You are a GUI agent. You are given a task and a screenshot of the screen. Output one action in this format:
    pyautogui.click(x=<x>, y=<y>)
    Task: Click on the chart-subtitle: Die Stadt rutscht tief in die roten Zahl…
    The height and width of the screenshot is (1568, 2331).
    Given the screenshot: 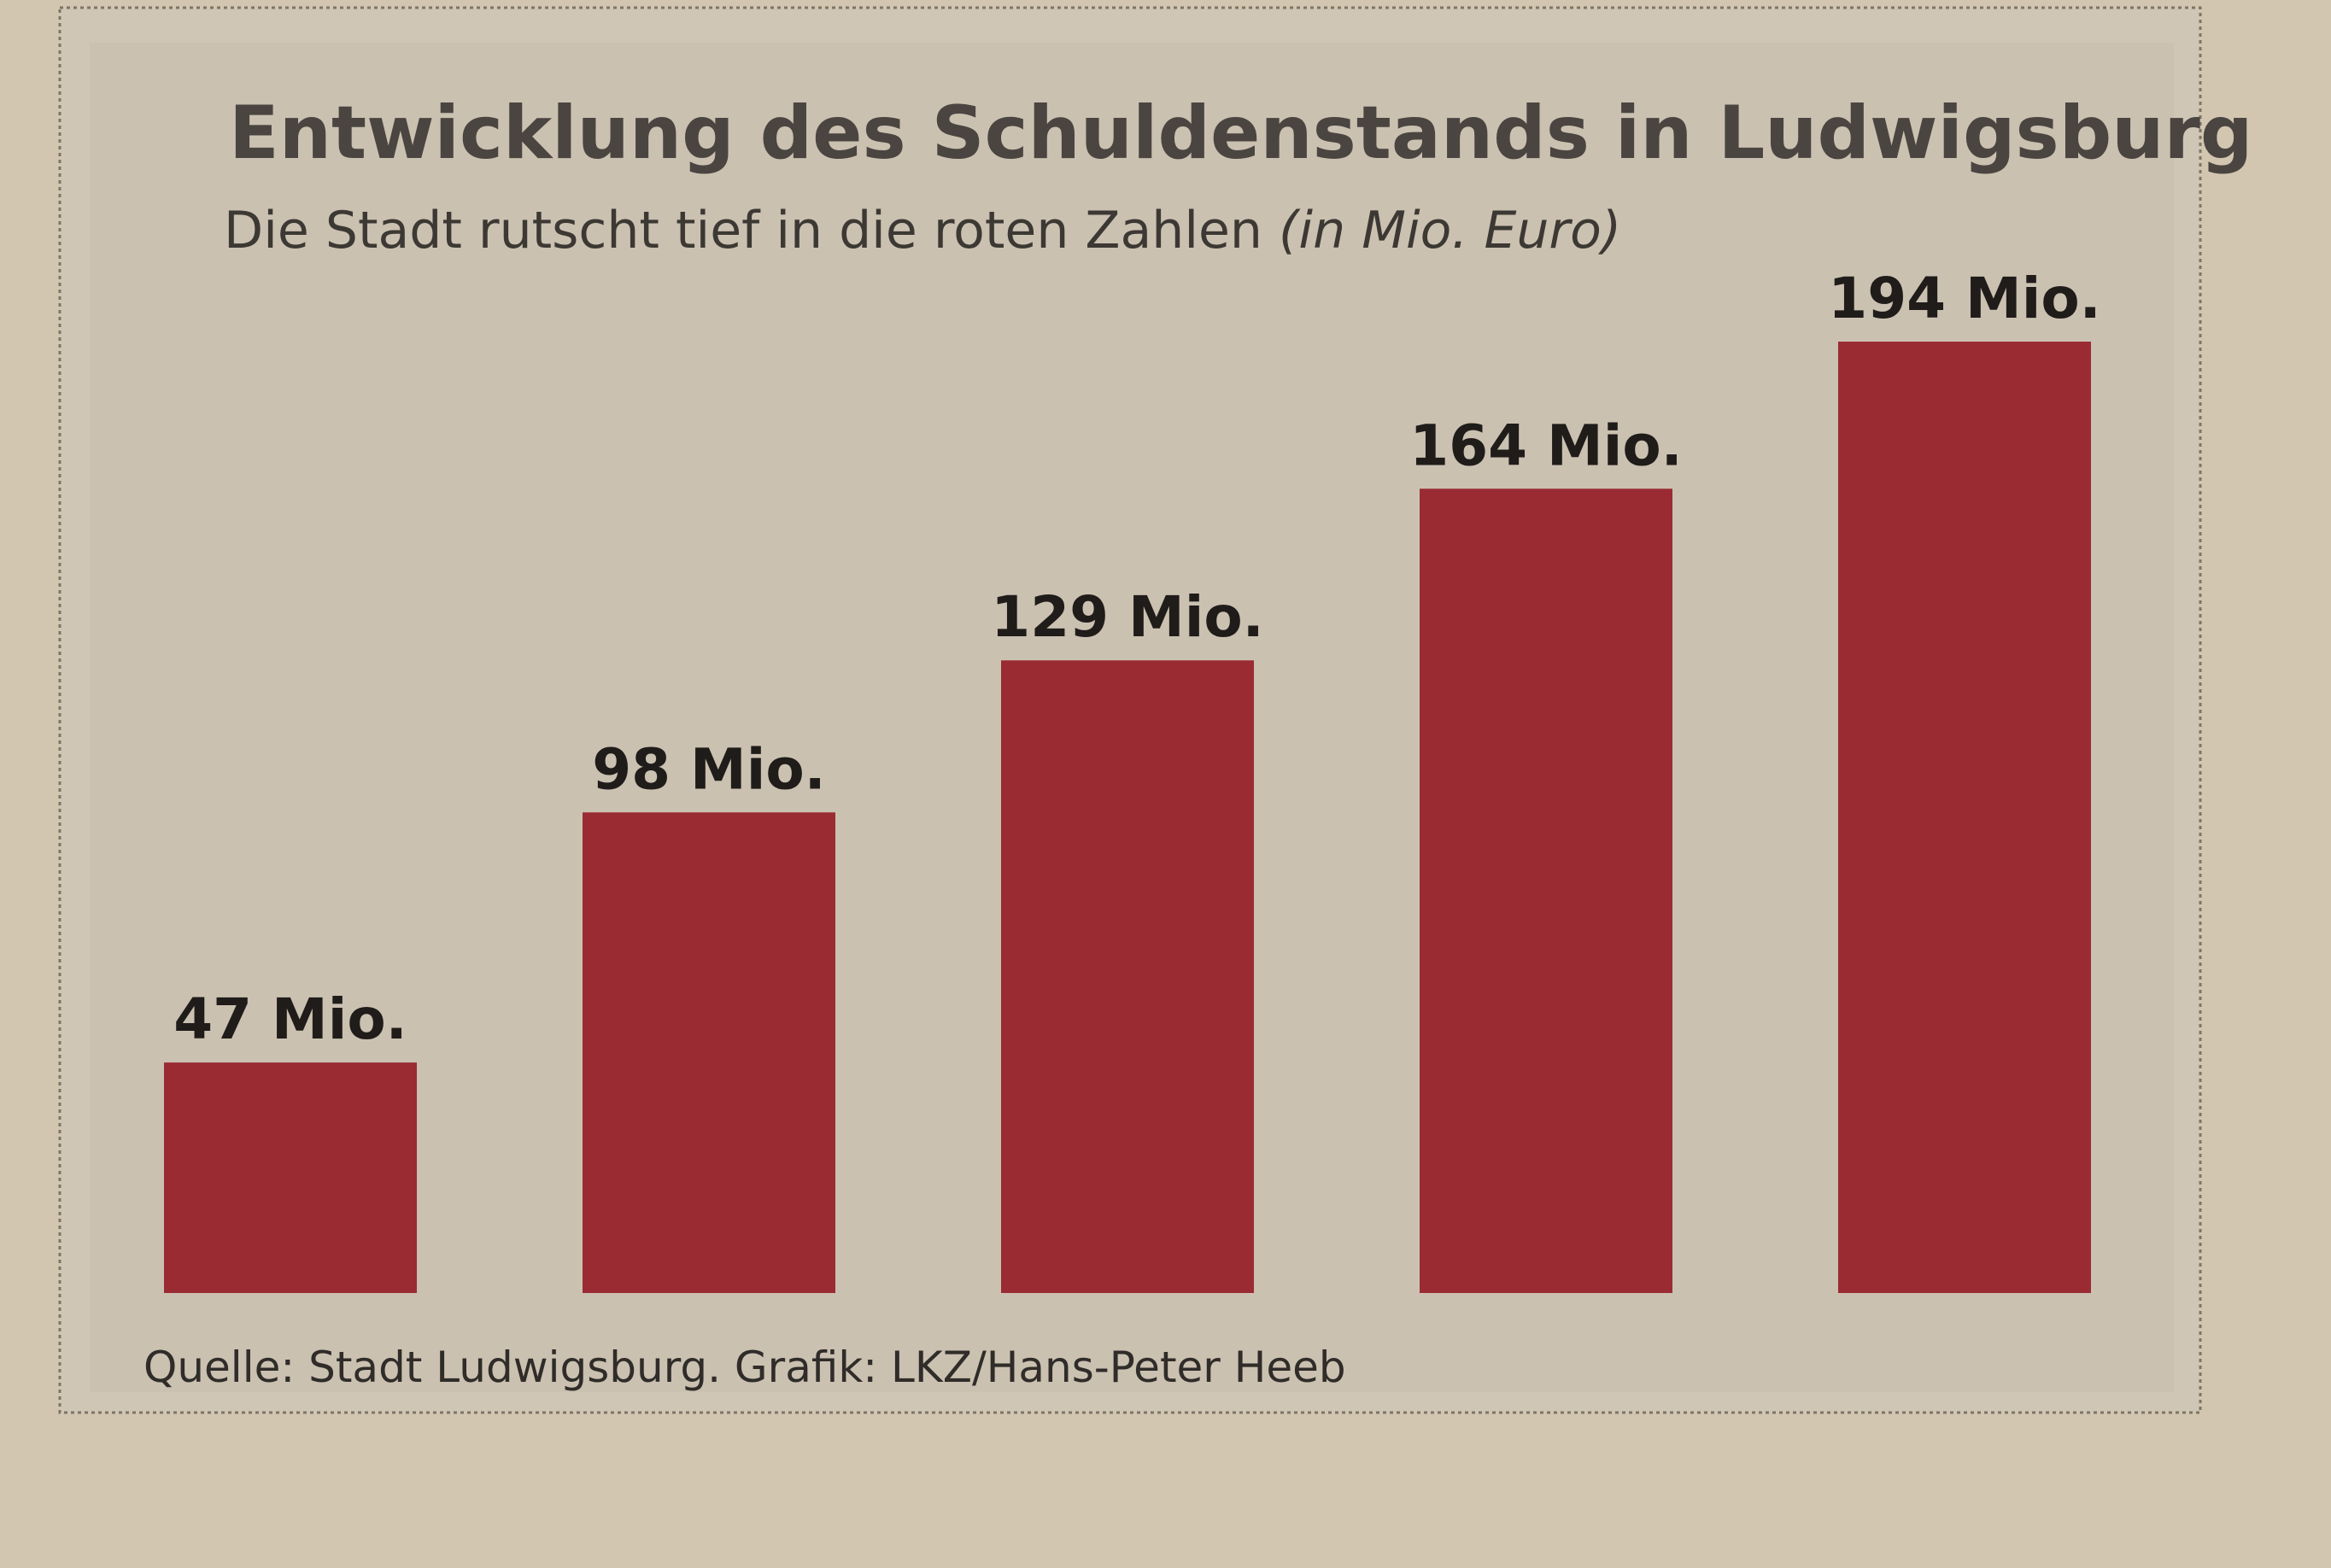 What is the action you would take?
    pyautogui.click(x=923, y=231)
    